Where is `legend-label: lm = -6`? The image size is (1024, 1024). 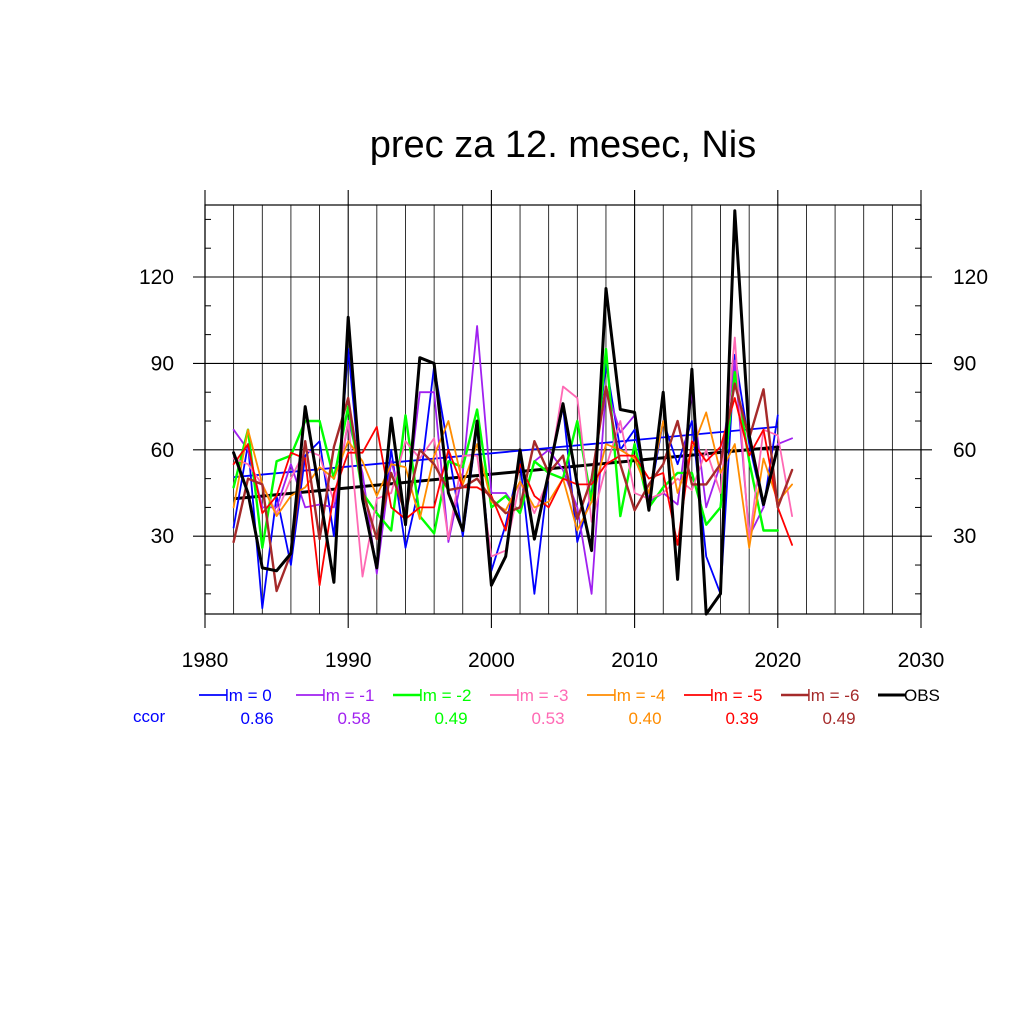
legend-label: lm = -6 is located at coordinates (833, 695).